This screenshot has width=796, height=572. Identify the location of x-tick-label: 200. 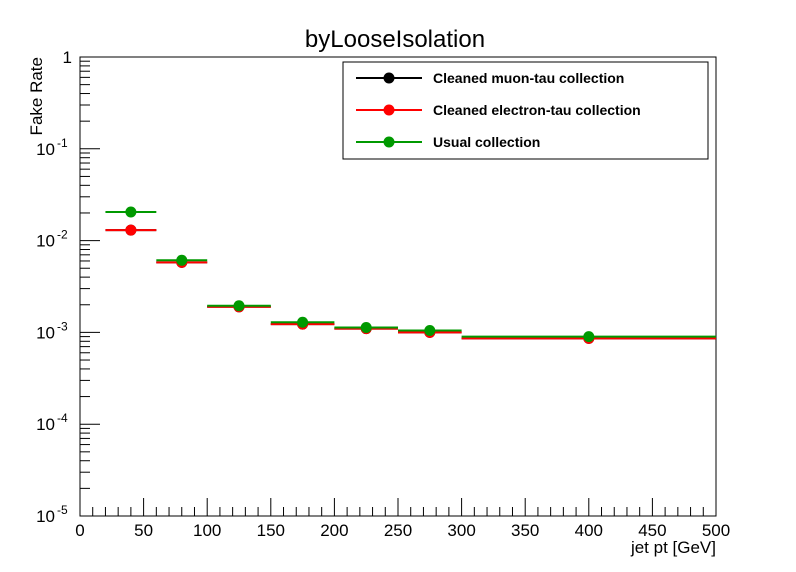
(334, 530).